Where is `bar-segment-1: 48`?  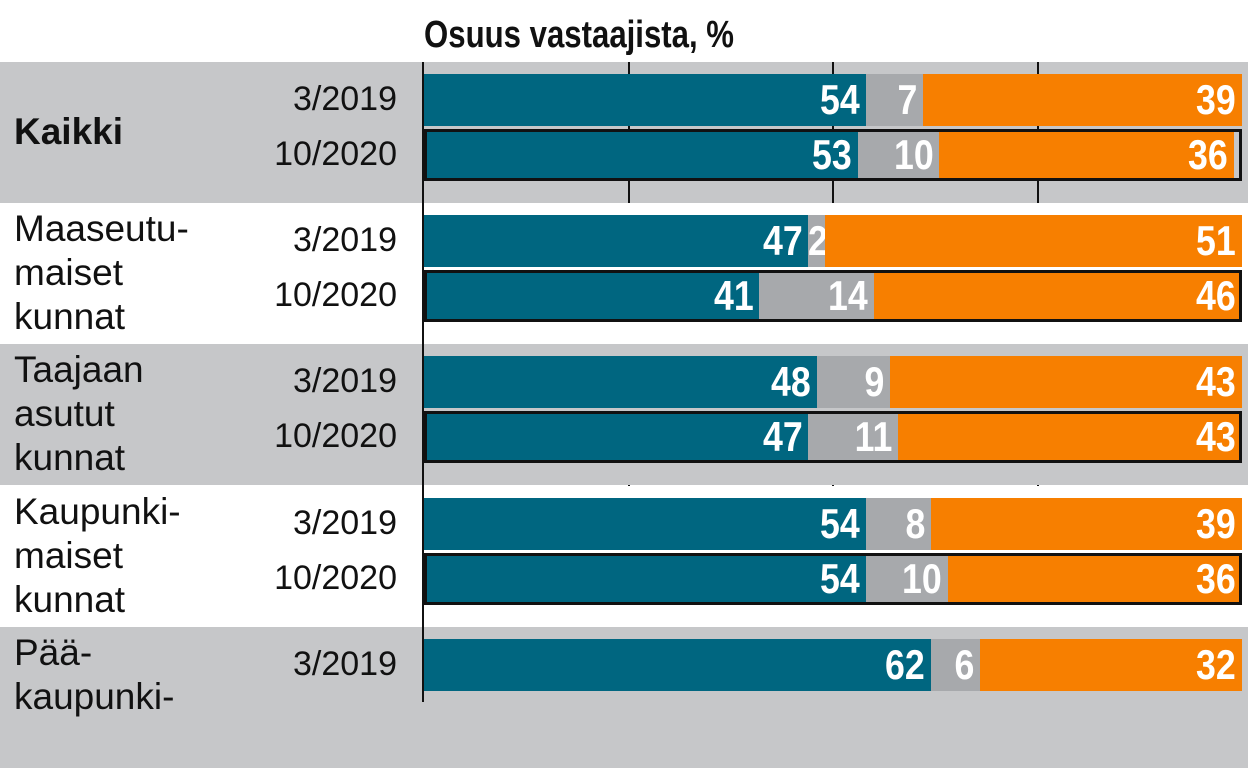
bar-segment-1: 48 is located at coordinates (620, 382).